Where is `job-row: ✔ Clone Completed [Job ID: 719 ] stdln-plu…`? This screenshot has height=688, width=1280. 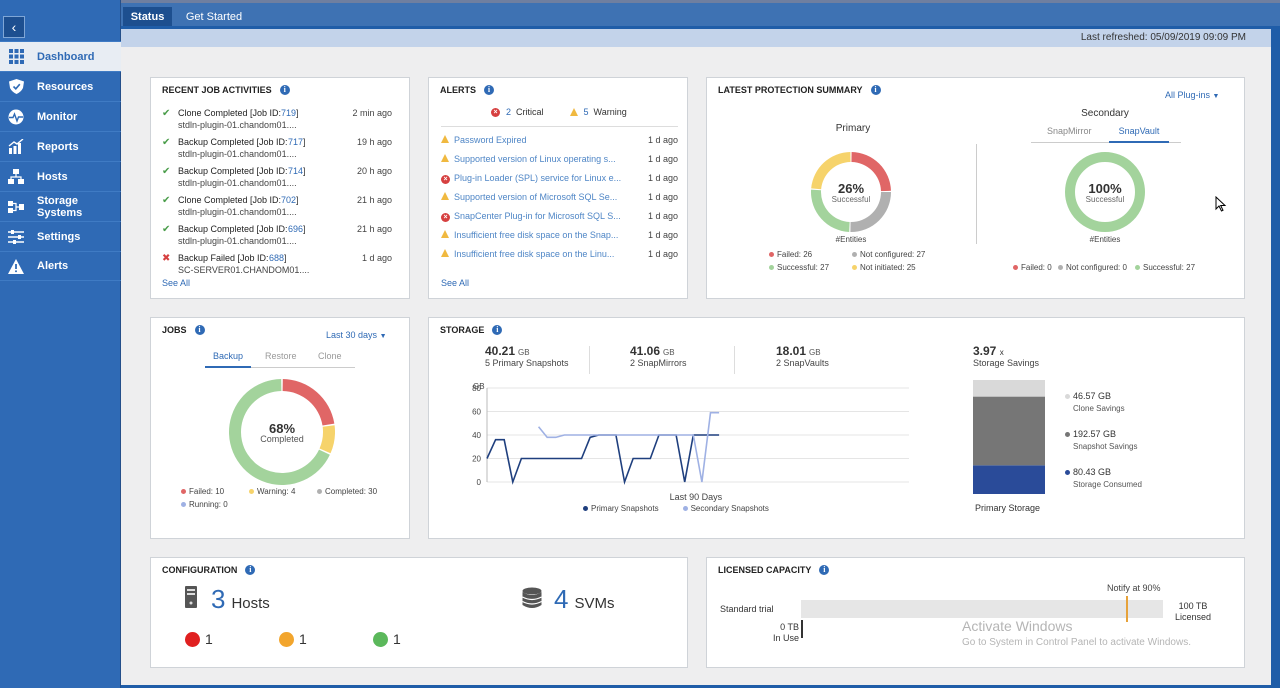 job-row: ✔ Clone Completed [Job ID: 719 ] stdln-plu… is located at coordinates (277, 120).